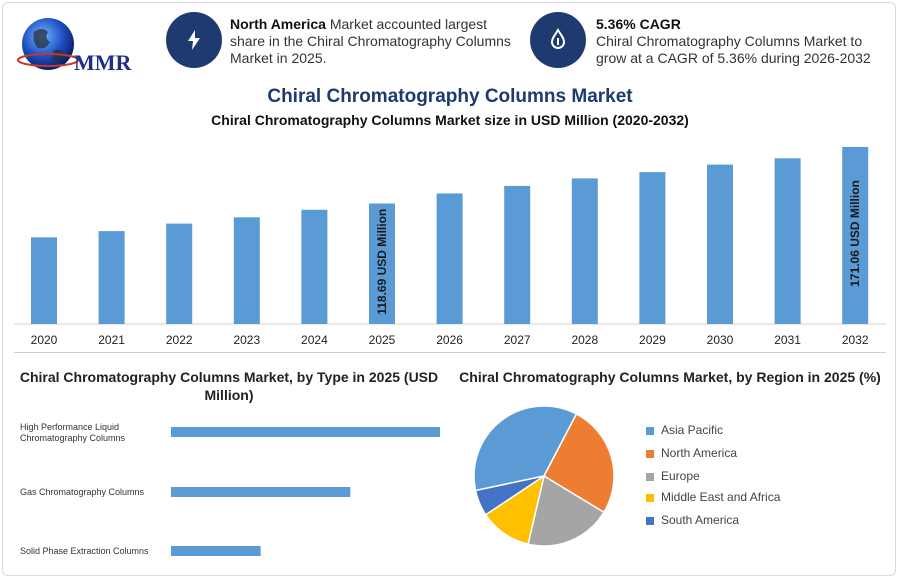 This screenshot has height=580, width=900. Describe the element at coordinates (566, 510) in the screenshot. I see `pie-slice-europe` at that location.